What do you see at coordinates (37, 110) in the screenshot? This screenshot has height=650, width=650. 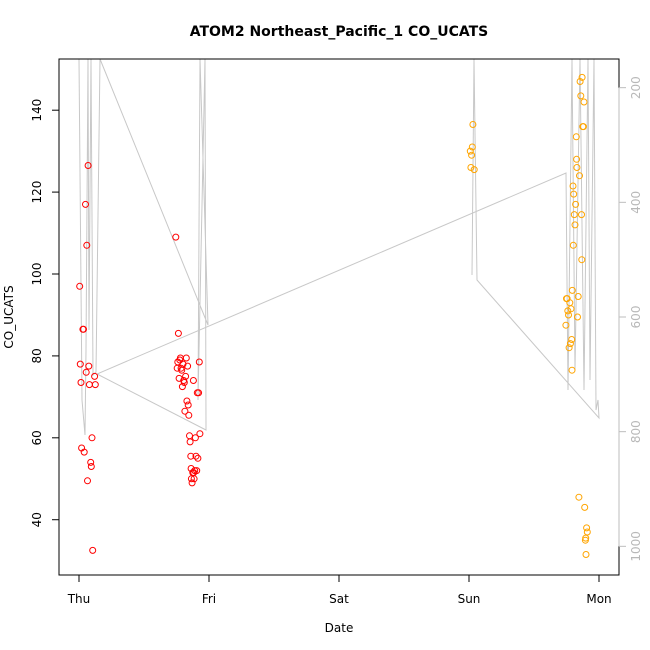 I see `y-tick-label: 140` at bounding box center [37, 110].